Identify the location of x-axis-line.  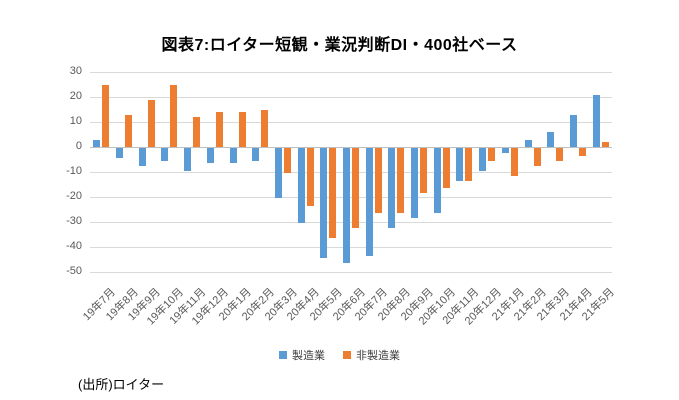
(351, 147).